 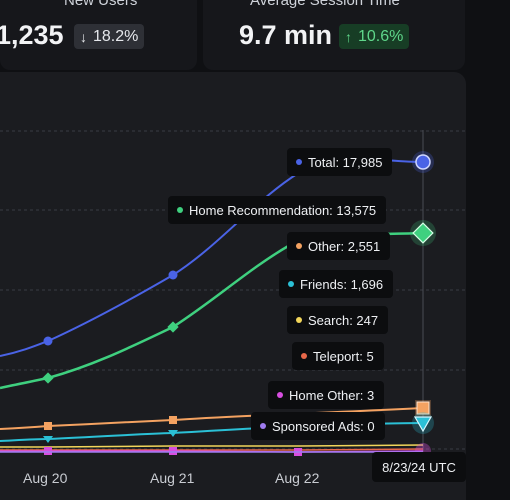 What do you see at coordinates (423, 424) in the screenshot?
I see `point-friends-hover` at bounding box center [423, 424].